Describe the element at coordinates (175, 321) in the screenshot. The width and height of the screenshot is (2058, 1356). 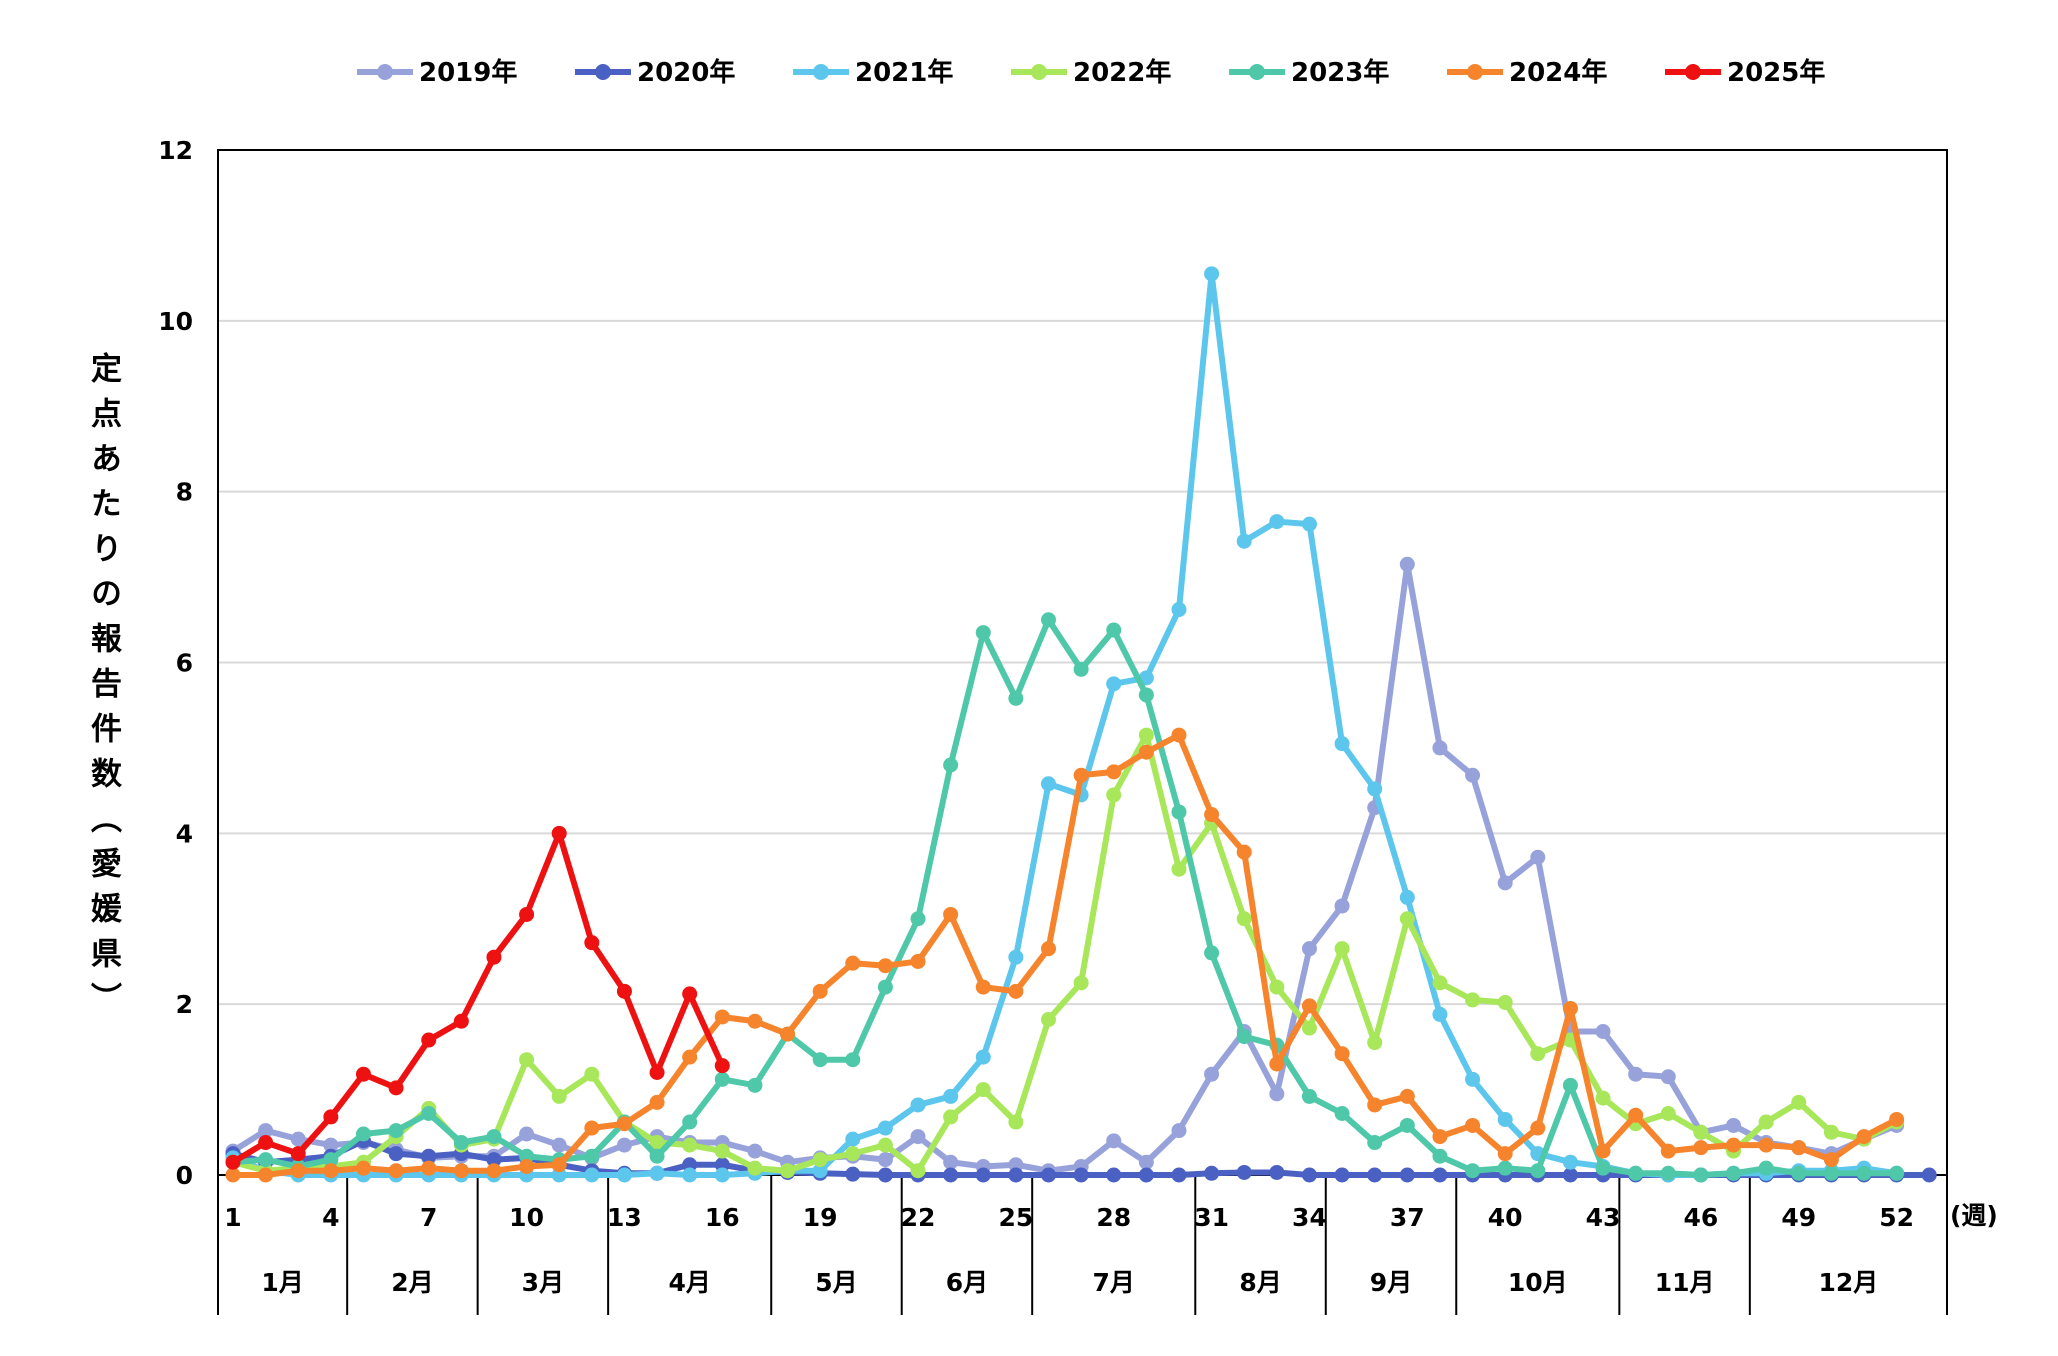
I see `y-tick-label: 10` at that location.